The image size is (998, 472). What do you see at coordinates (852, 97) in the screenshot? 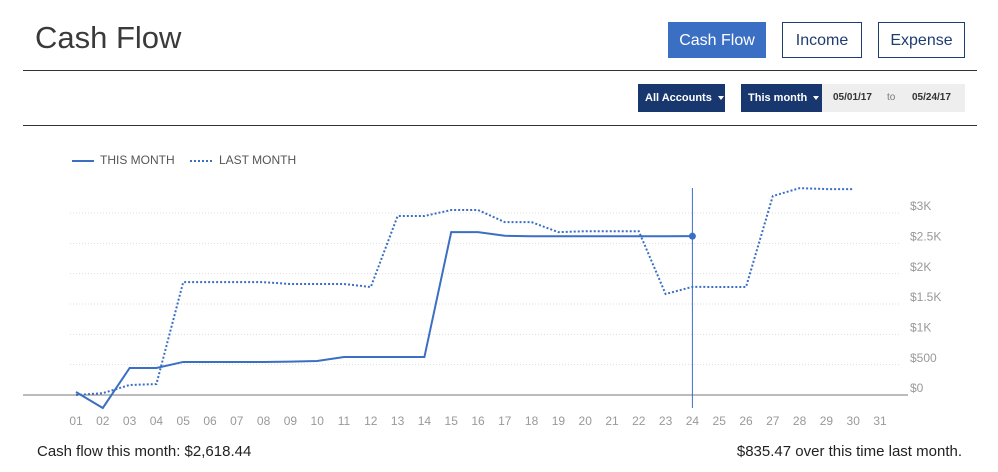
I see `date-from: 05/01/17` at bounding box center [852, 97].